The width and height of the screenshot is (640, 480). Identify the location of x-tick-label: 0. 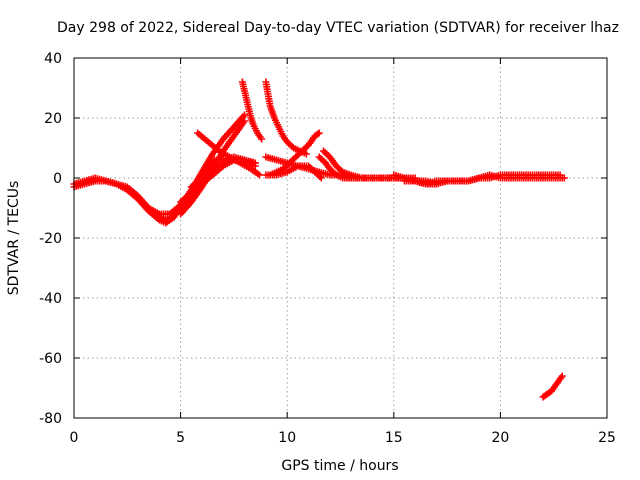
(74, 438).